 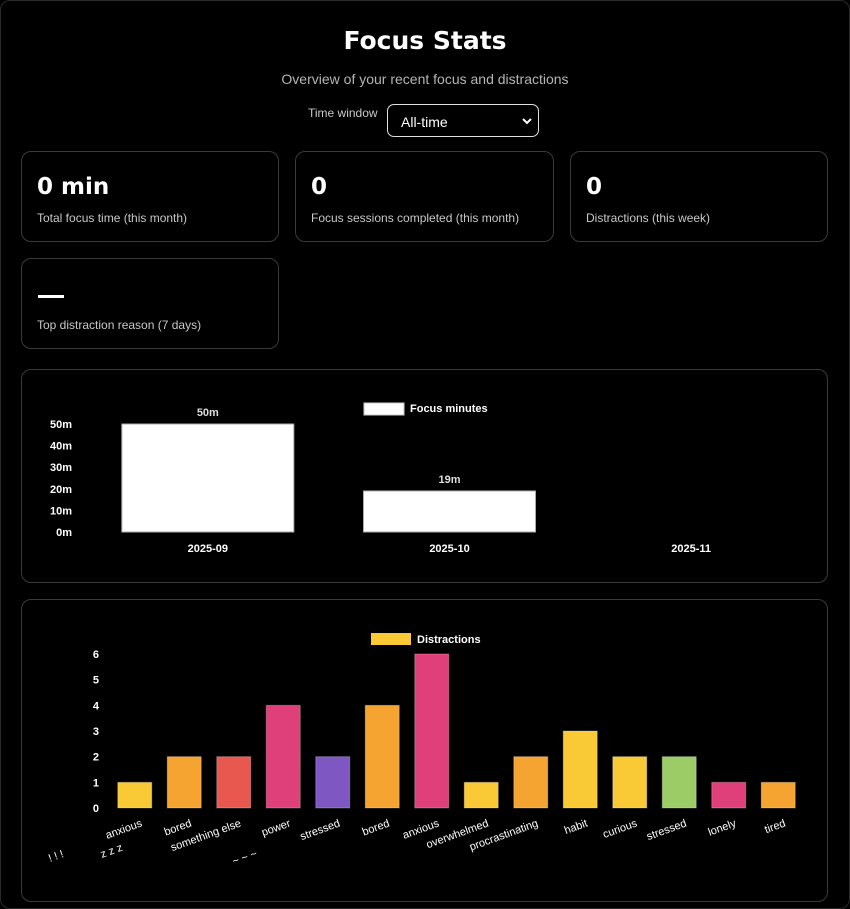 What do you see at coordinates (449, 549) in the screenshot?
I see `x-tick-label: 2025-10` at bounding box center [449, 549].